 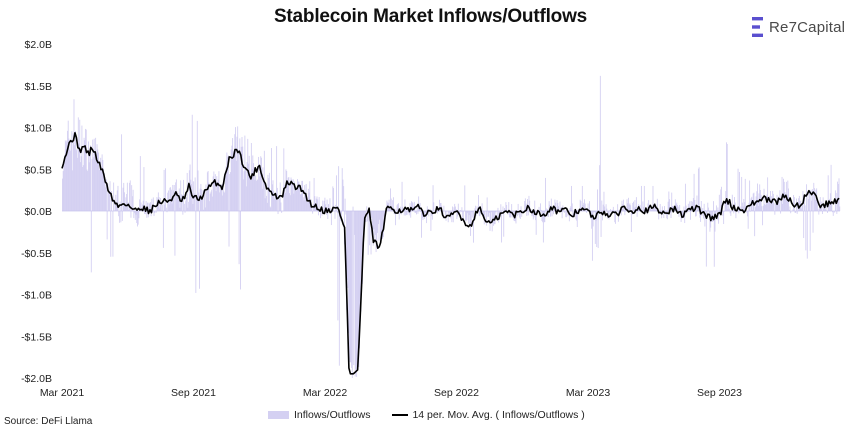 What do you see at coordinates (719, 393) in the screenshot?
I see `x-tick-label: Sep 2023` at bounding box center [719, 393].